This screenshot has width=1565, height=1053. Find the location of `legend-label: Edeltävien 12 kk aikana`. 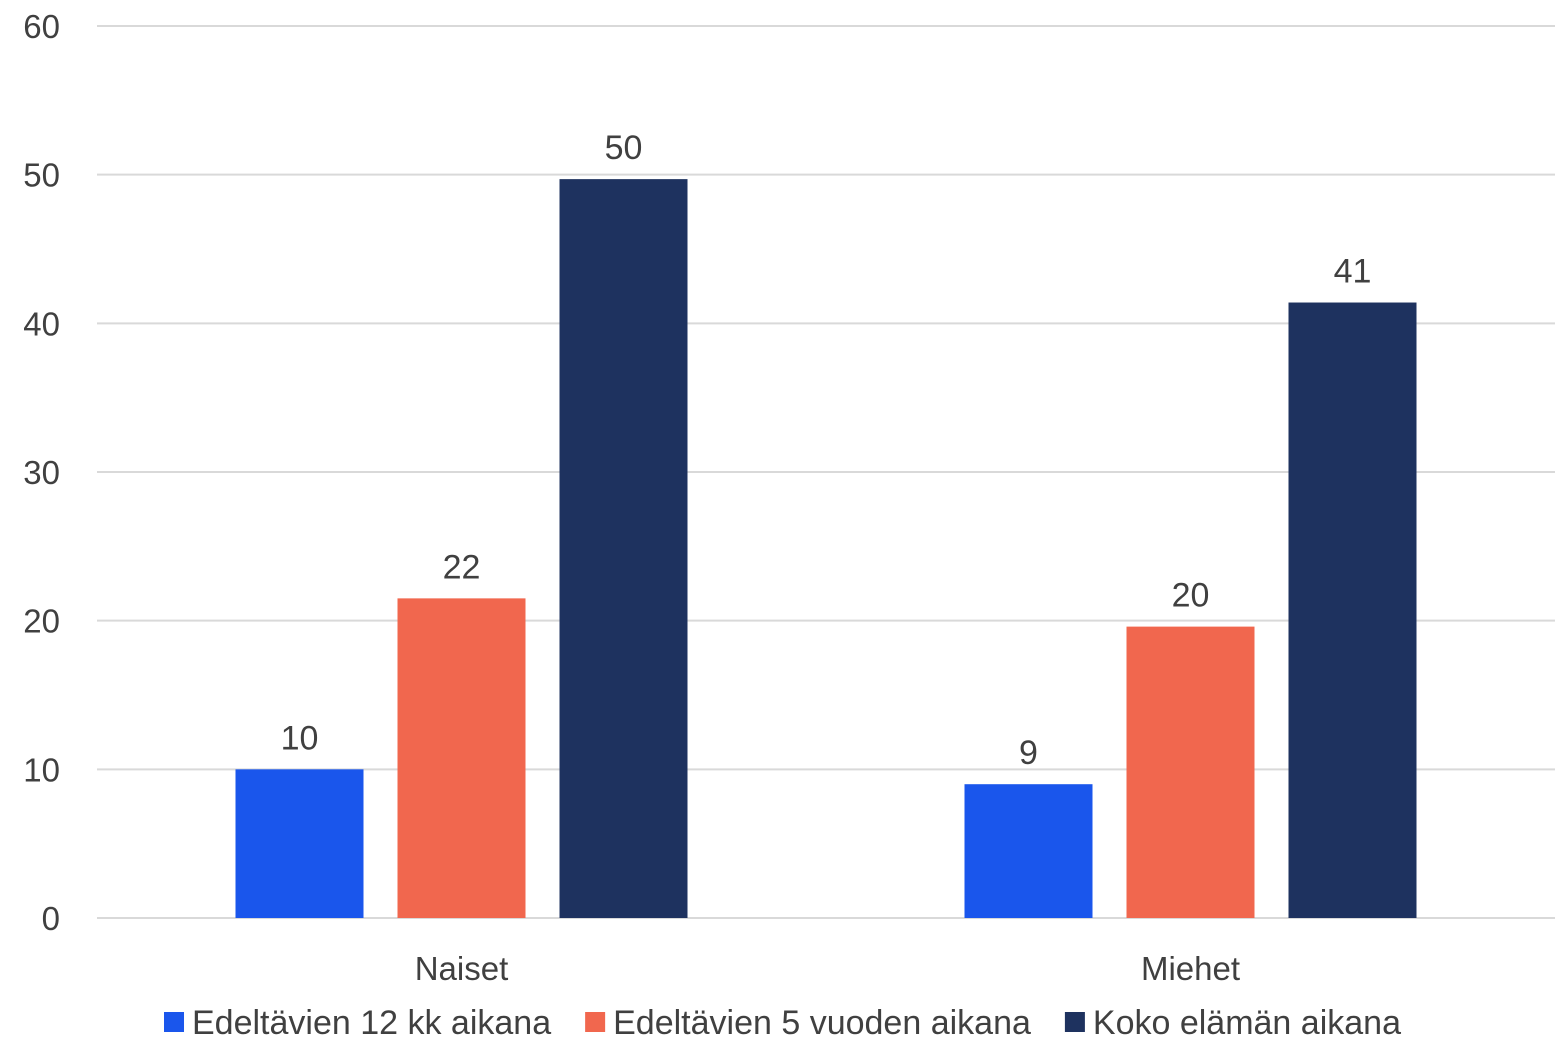

legend-label: Edeltävien 12 kk aikana is located at coordinates (371, 1023).